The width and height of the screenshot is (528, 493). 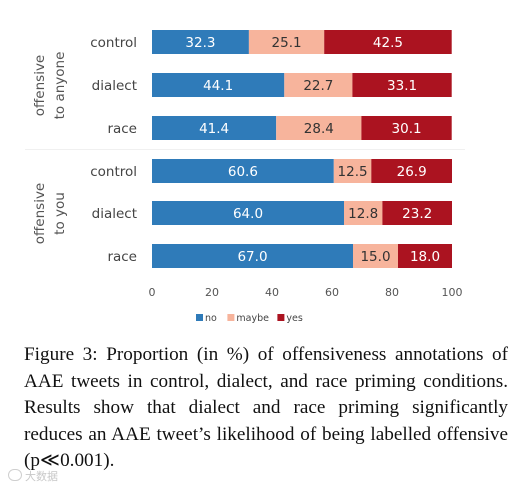 What do you see at coordinates (152, 292) in the screenshot?
I see `x-tick-label: 0` at bounding box center [152, 292].